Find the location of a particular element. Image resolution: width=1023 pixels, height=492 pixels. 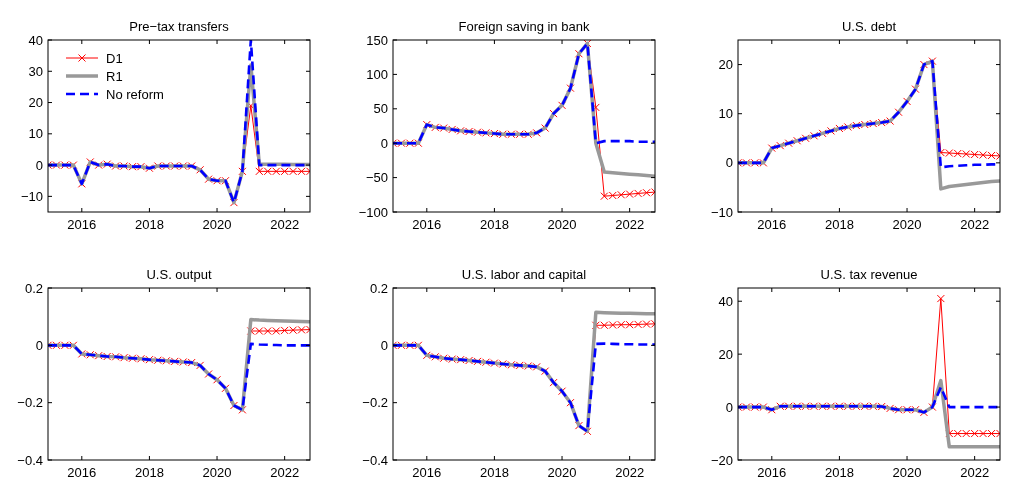

chart-title: U.S. debt is located at coordinates (869, 26).